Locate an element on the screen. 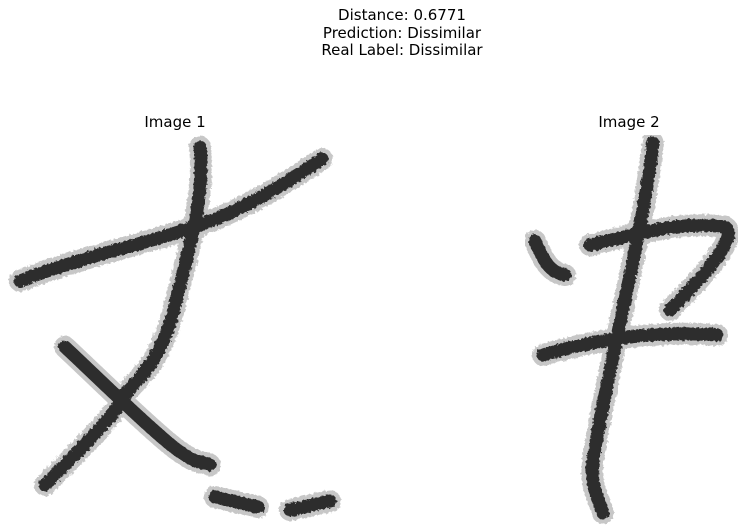 The width and height of the screenshot is (749, 530). distance-text: Distance: 0.6771 is located at coordinates (402, 15).